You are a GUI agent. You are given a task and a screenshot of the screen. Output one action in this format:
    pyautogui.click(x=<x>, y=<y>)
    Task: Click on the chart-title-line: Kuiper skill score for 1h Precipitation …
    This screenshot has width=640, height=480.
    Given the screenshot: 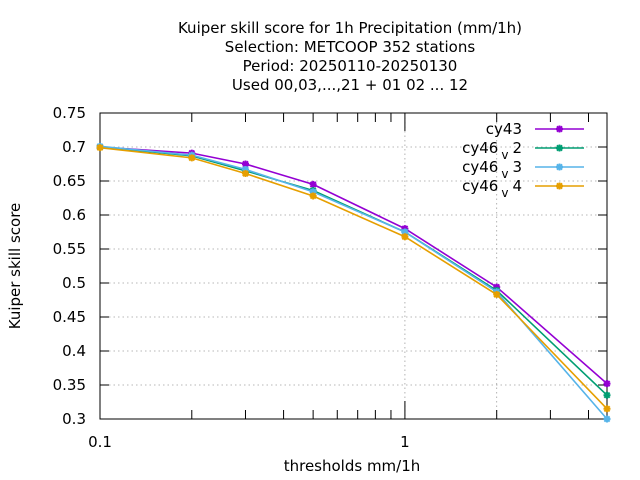 What is the action you would take?
    pyautogui.click(x=350, y=28)
    